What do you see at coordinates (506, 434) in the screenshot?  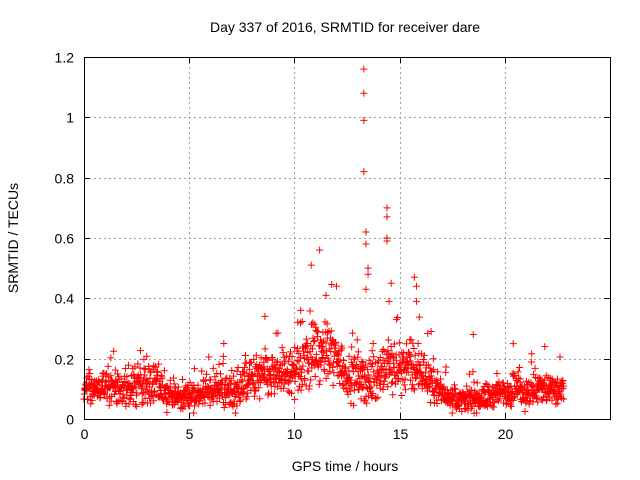 I see `x-tick-label: 20` at bounding box center [506, 434].